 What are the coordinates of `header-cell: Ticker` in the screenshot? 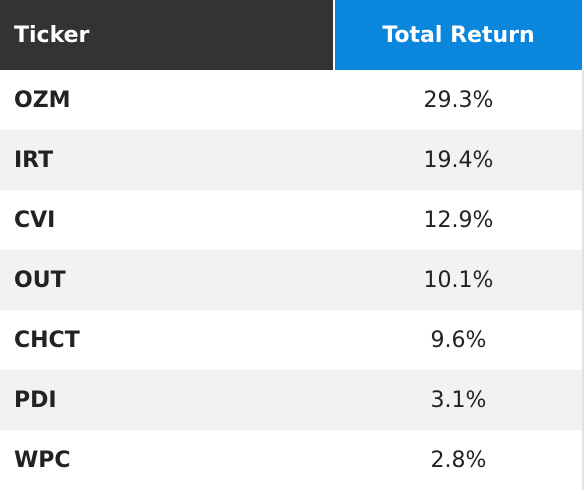 It's located at (167, 35).